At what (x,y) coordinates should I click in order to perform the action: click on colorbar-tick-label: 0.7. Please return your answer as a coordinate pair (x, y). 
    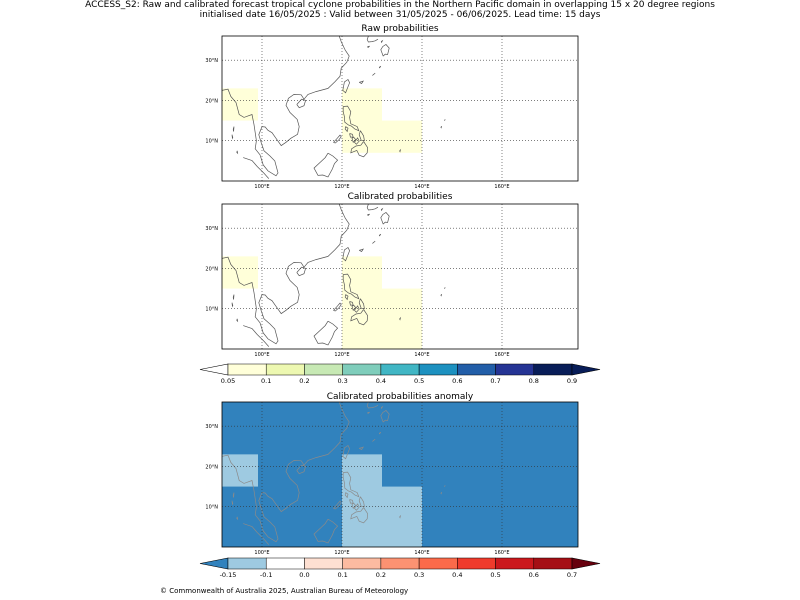
    Looking at the image, I should click on (495, 381).